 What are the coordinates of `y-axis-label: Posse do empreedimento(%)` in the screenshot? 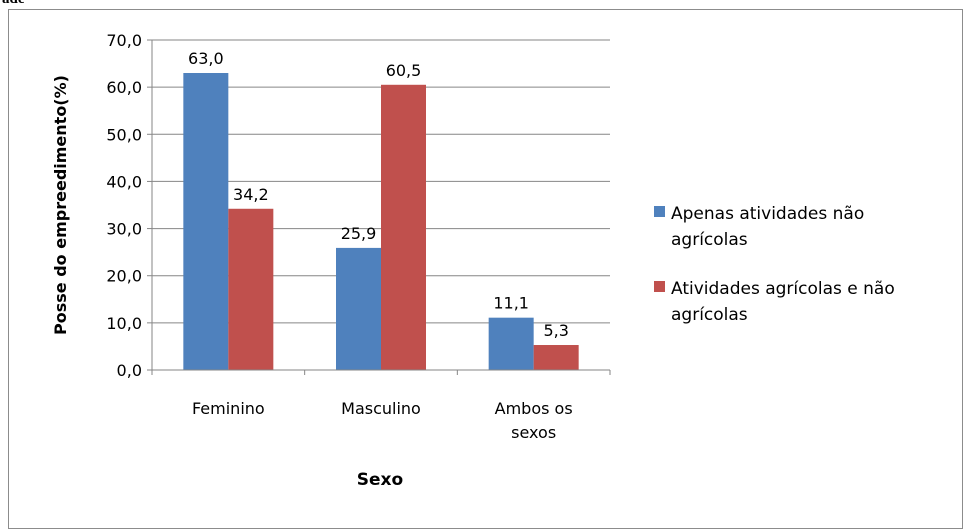 It's located at (60, 205).